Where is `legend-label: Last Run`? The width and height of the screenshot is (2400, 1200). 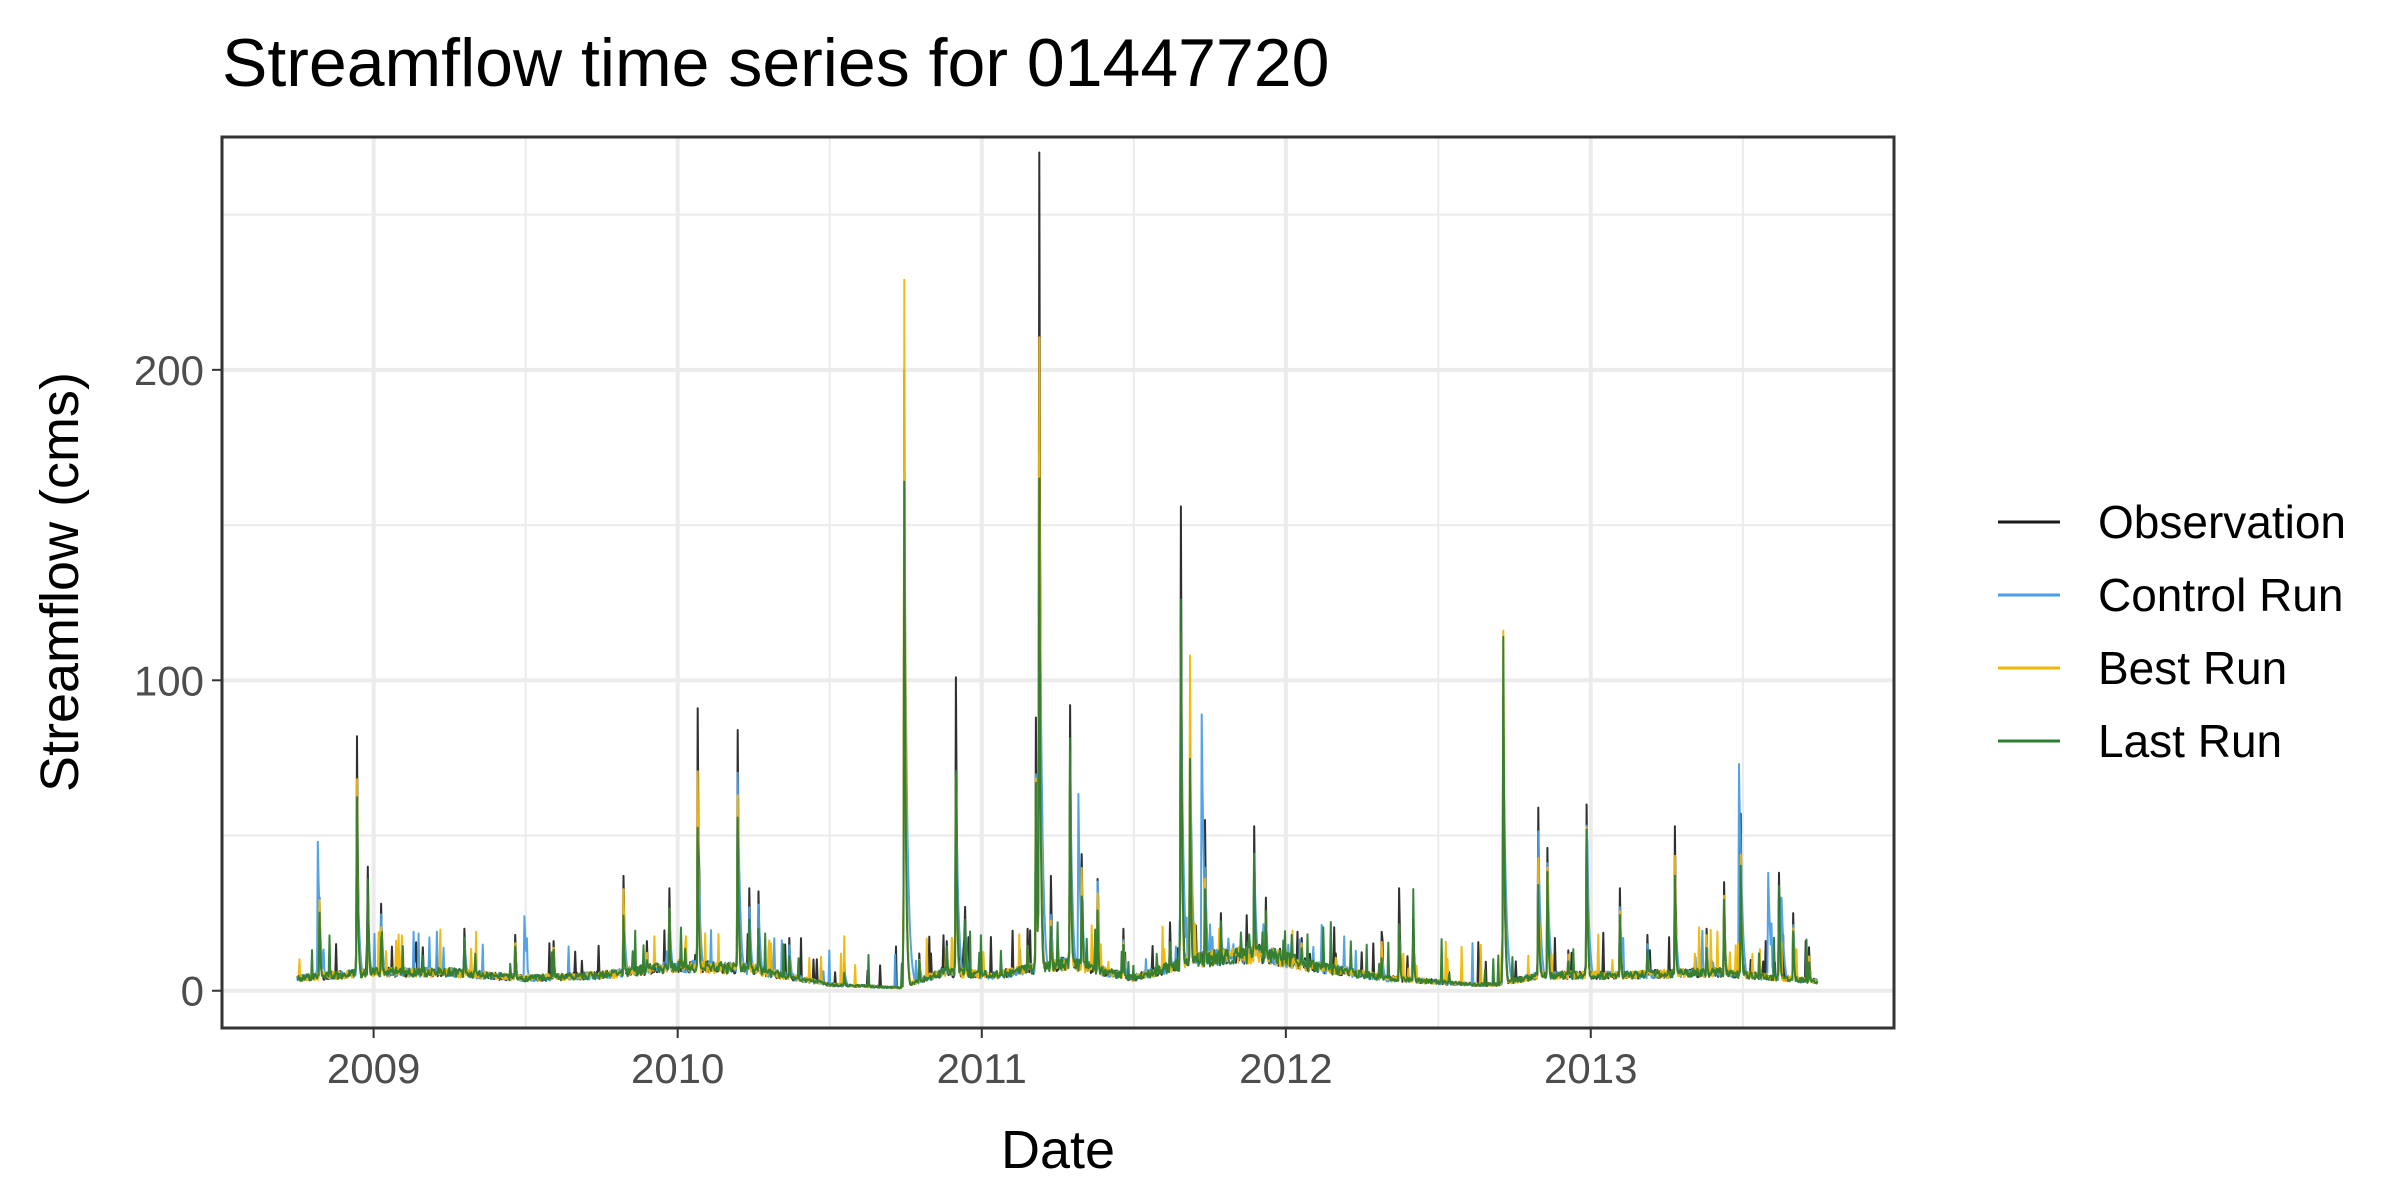 legend-label: Last Run is located at coordinates (2190, 741).